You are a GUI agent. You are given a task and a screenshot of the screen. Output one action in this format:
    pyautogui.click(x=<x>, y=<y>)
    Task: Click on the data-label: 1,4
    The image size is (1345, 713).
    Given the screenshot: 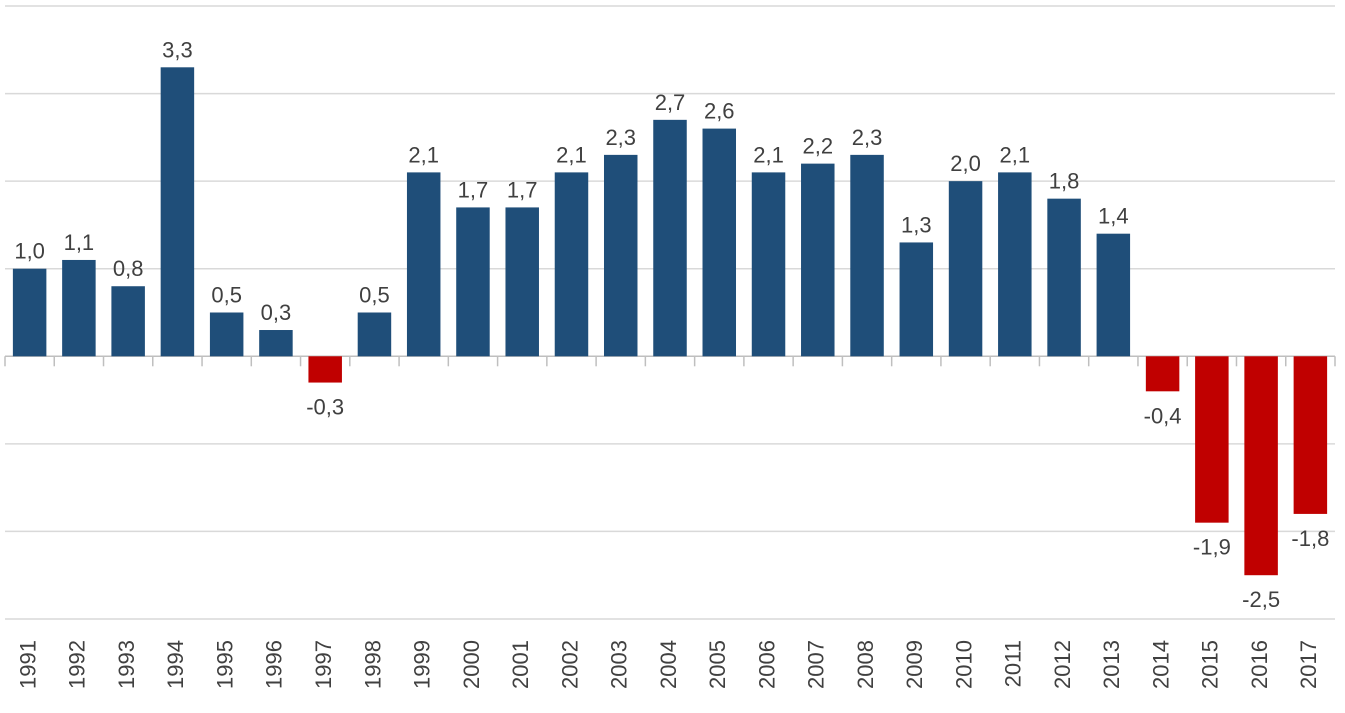 What is the action you would take?
    pyautogui.click(x=1113, y=216)
    